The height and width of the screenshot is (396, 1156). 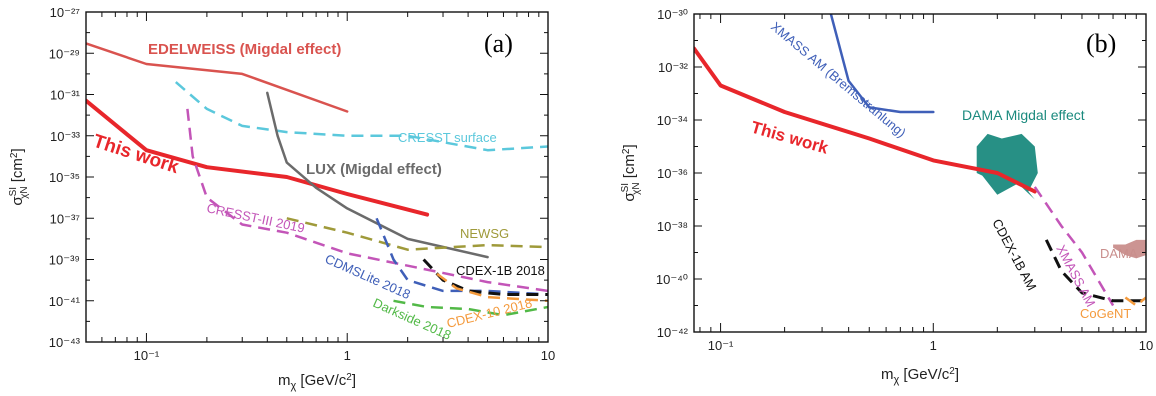 What do you see at coordinates (1023, 115) in the screenshot?
I see `region-label-dama-migdal-effect-b: DAMA Migdal effect` at bounding box center [1023, 115].